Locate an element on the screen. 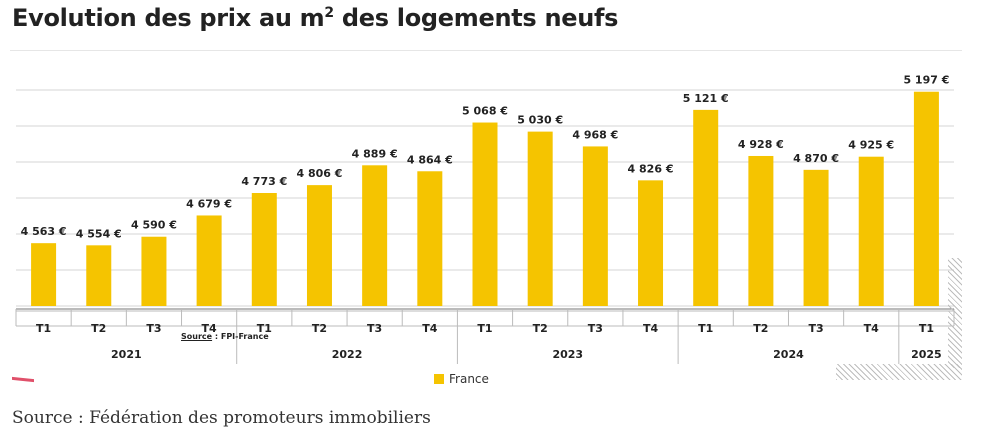  legend-swatch is located at coordinates (439, 379).